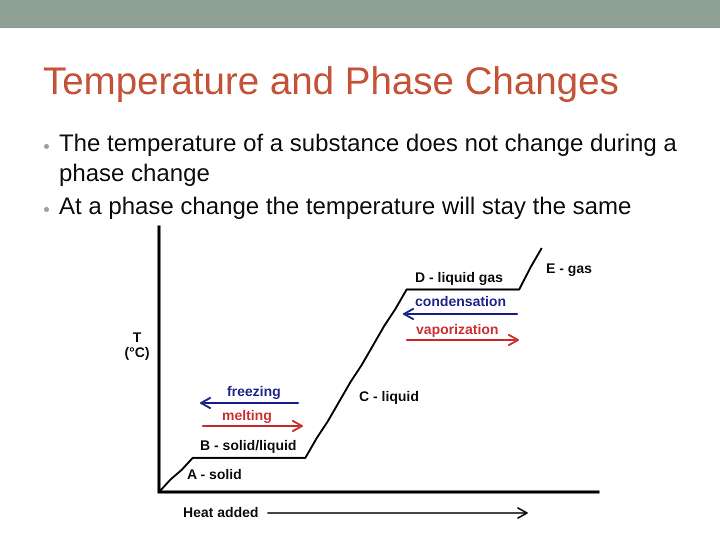 Image resolution: width=720 pixels, height=540 pixels. I want to click on annotation: B - solid/liquid, so click(248, 444).